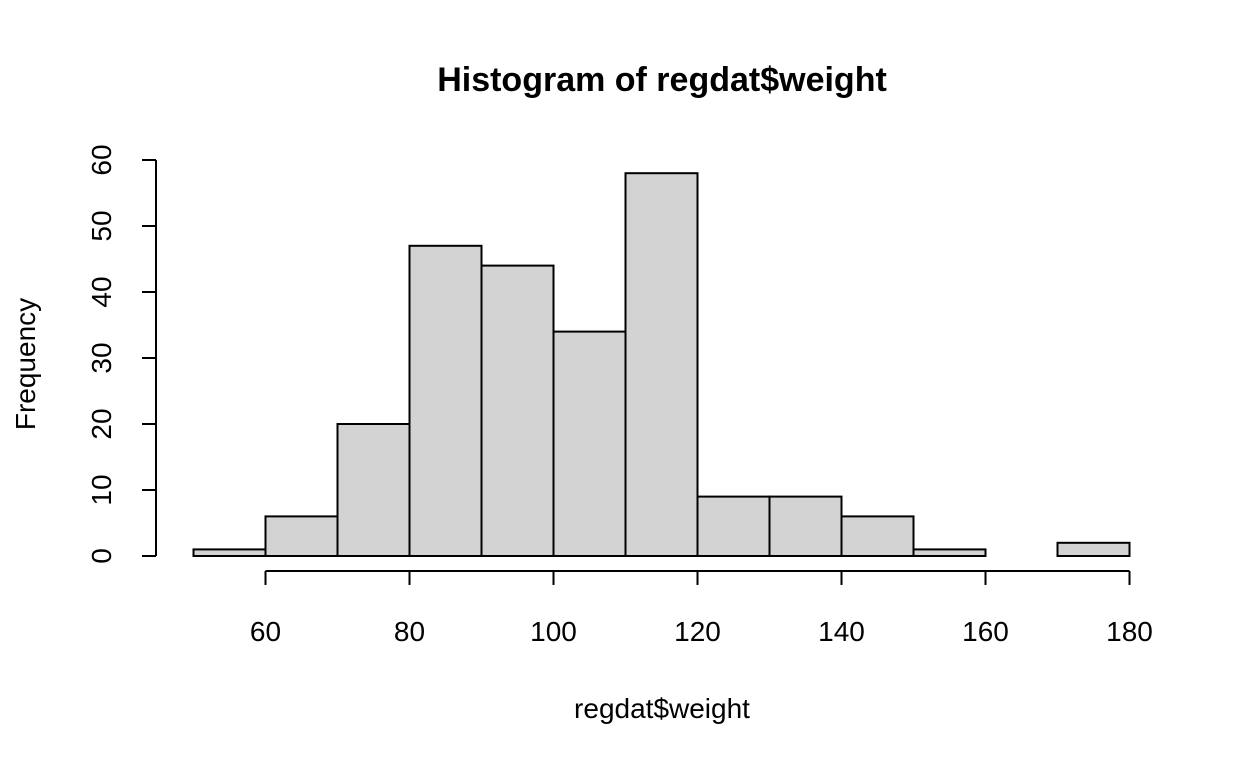 The width and height of the screenshot is (1248, 768). Describe the element at coordinates (985, 631) in the screenshot. I see `x-tick-label: 160` at that location.